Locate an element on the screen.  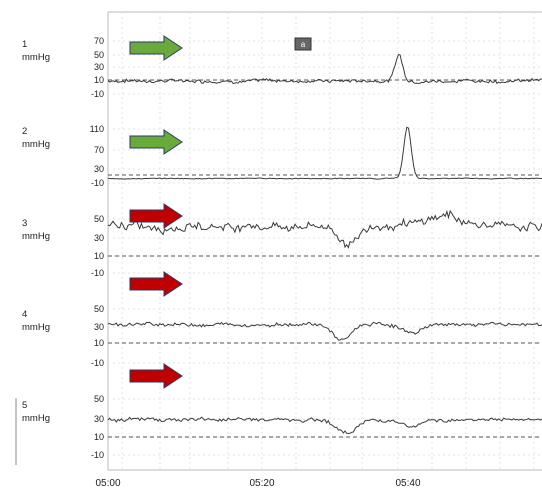
channel-label: 3 is located at coordinates (24, 223).